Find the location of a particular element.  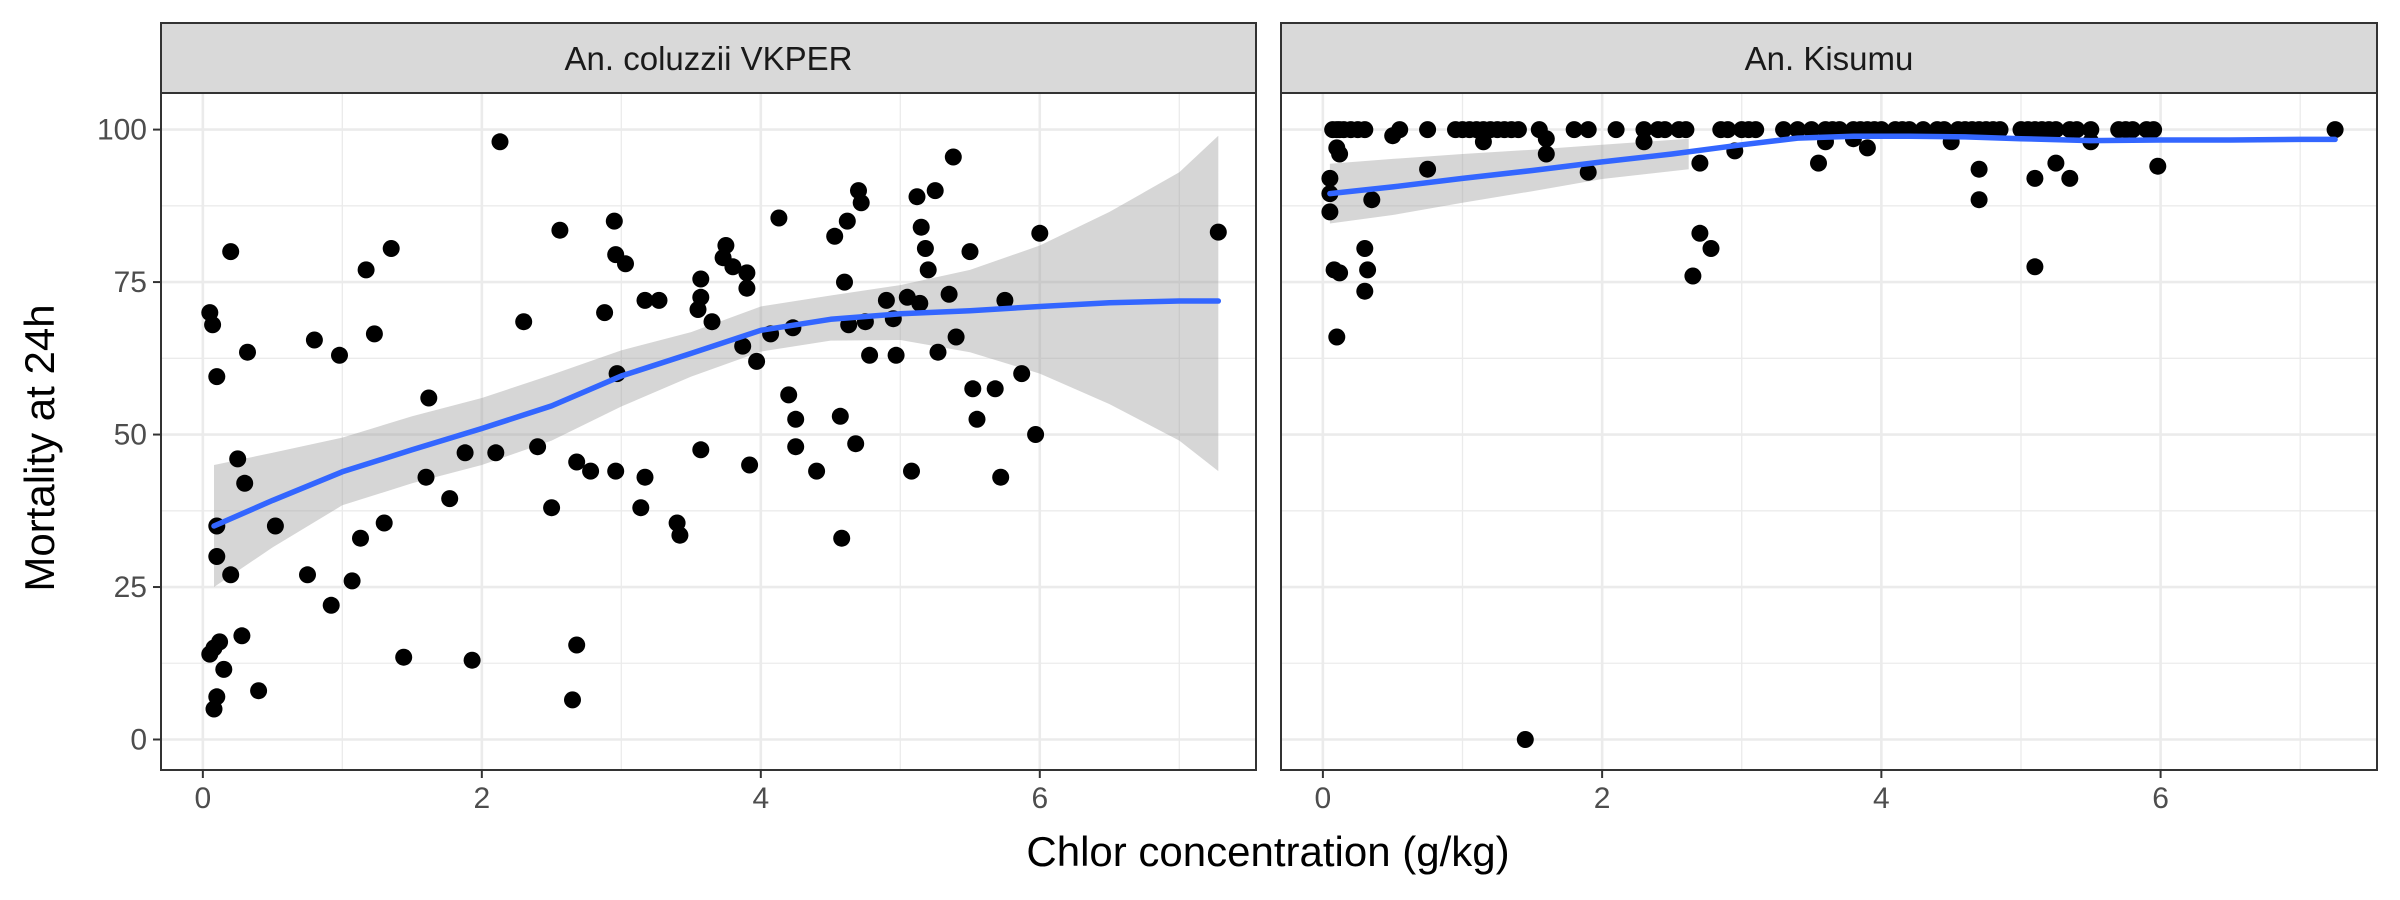

x-tick-label: 2 is located at coordinates (1602, 798).